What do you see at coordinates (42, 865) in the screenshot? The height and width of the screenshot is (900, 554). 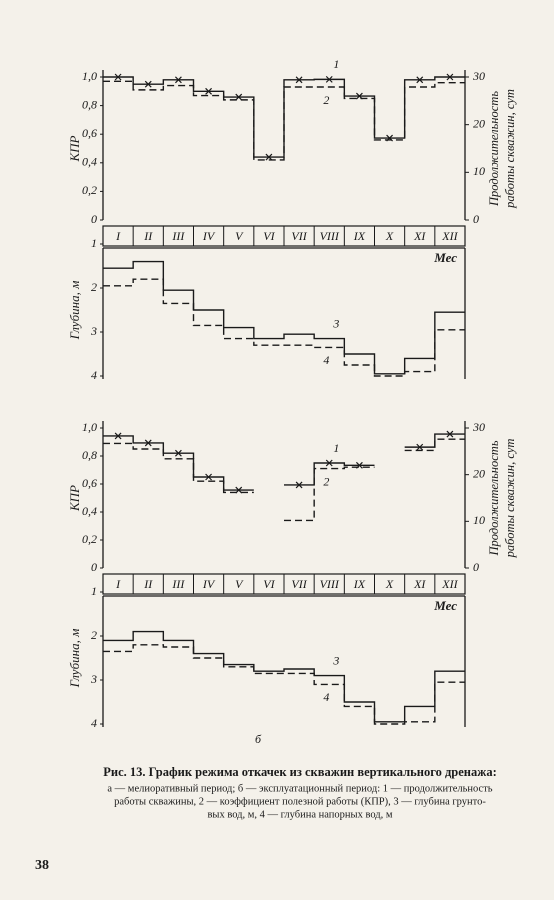 I see `page-number: 38` at bounding box center [42, 865].